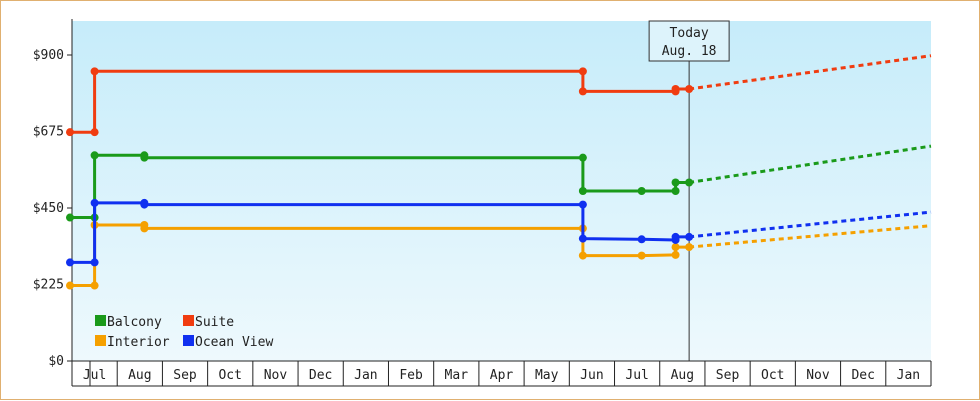  I want to click on x-tick-label: Jun, so click(591, 375).